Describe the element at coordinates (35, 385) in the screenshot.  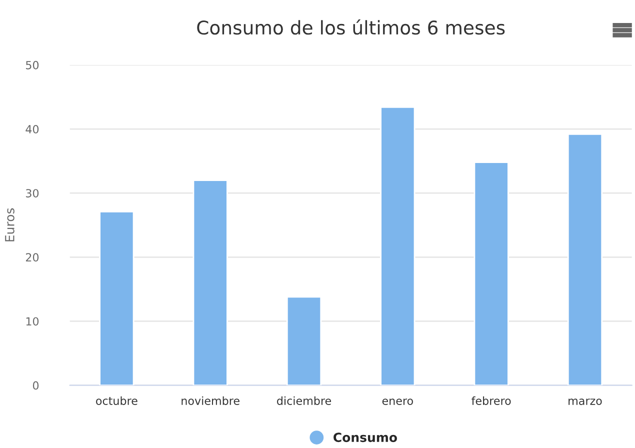
I see `y-tick-label: 0` at that location.